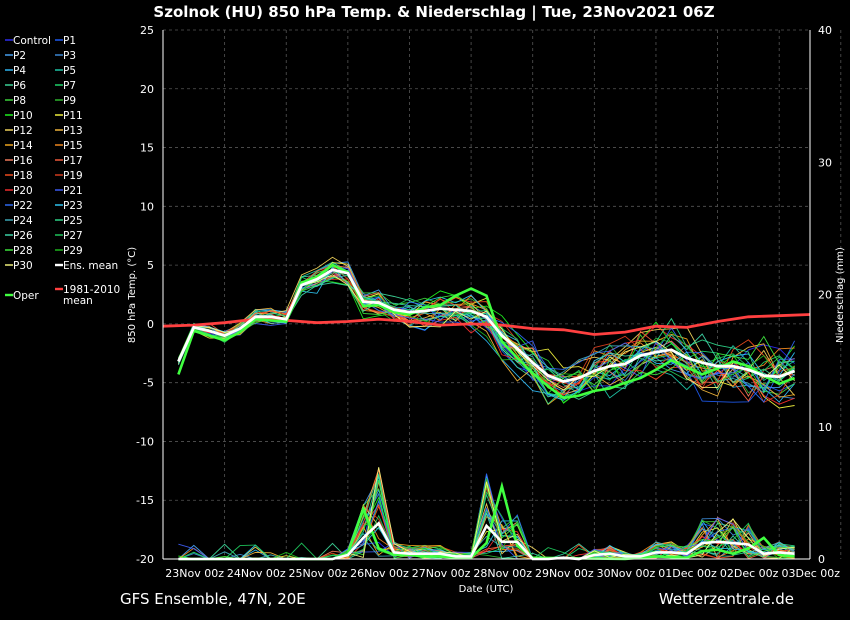 Image resolution: width=850 pixels, height=620 pixels. Describe the element at coordinates (69, 41) in the screenshot. I see `legend-label-1: P1` at that location.